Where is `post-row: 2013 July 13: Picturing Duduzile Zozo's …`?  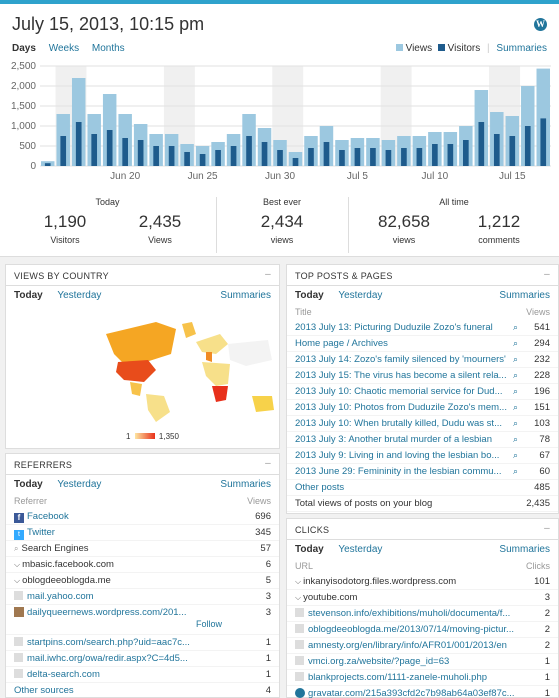 post-row: 2013 July 13: Picturing Duduzile Zozo's … is located at coordinates (422, 328).